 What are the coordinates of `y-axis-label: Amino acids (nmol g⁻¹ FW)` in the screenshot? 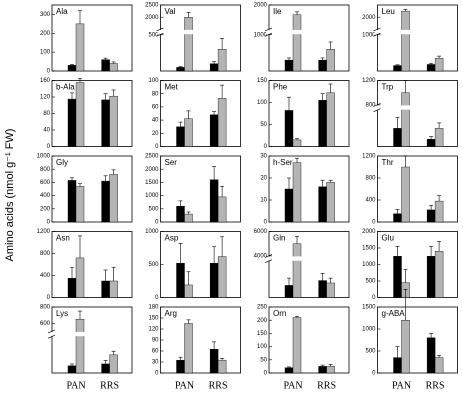 It's located at (10, 195).